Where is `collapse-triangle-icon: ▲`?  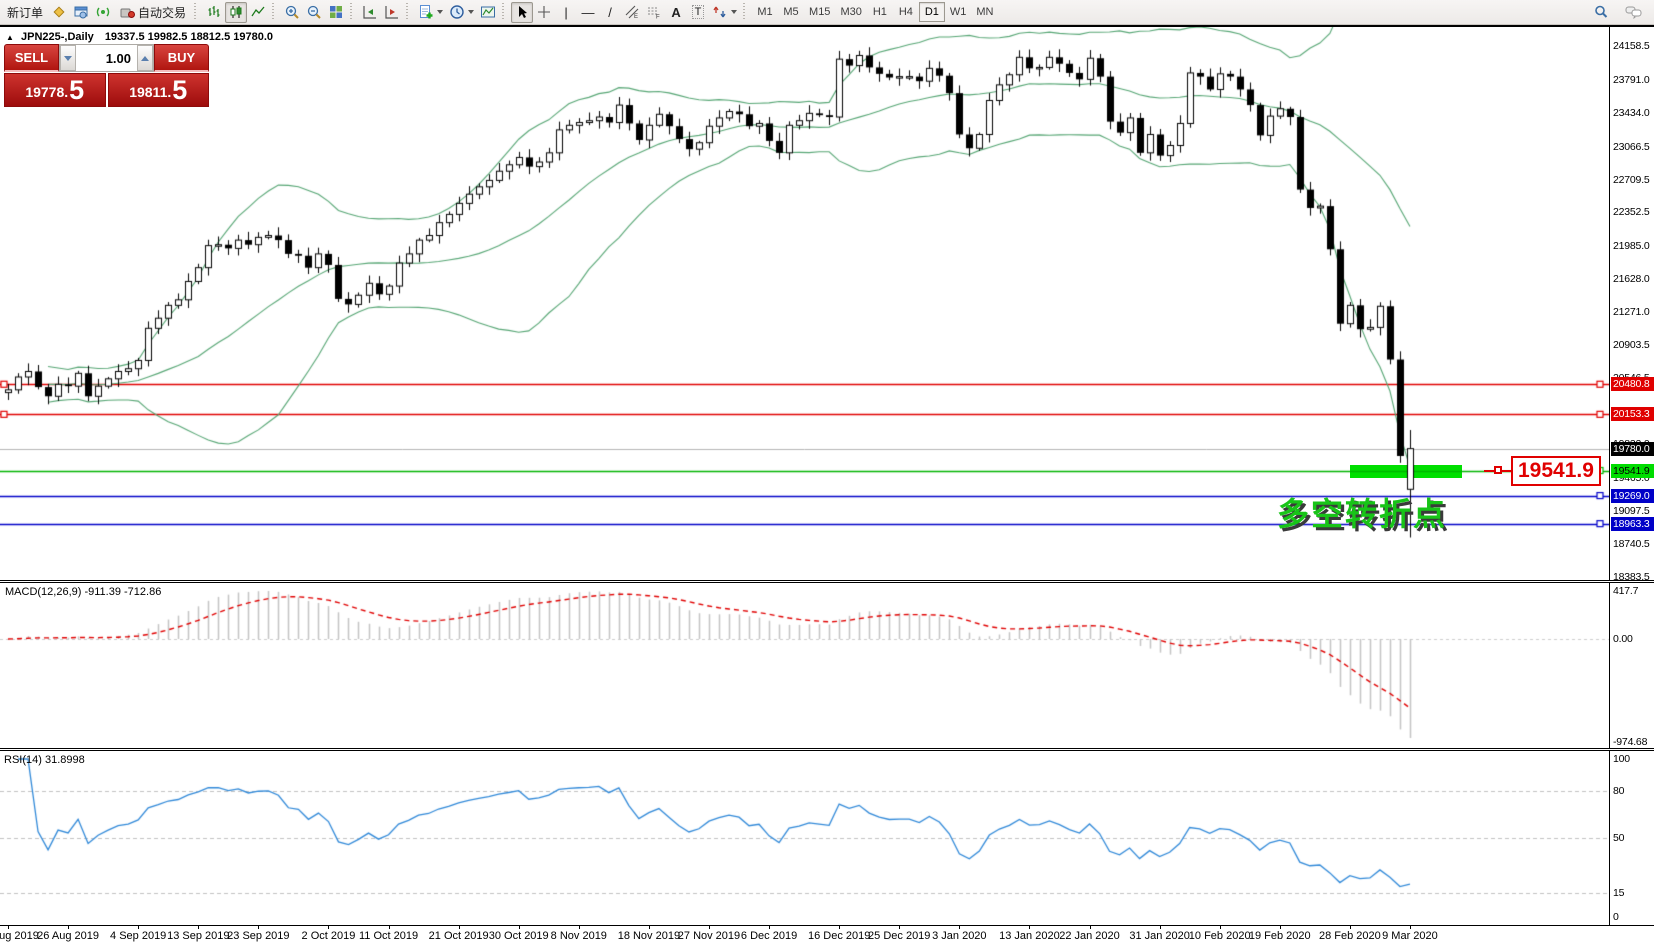 collapse-triangle-icon: ▲ is located at coordinates (10, 37).